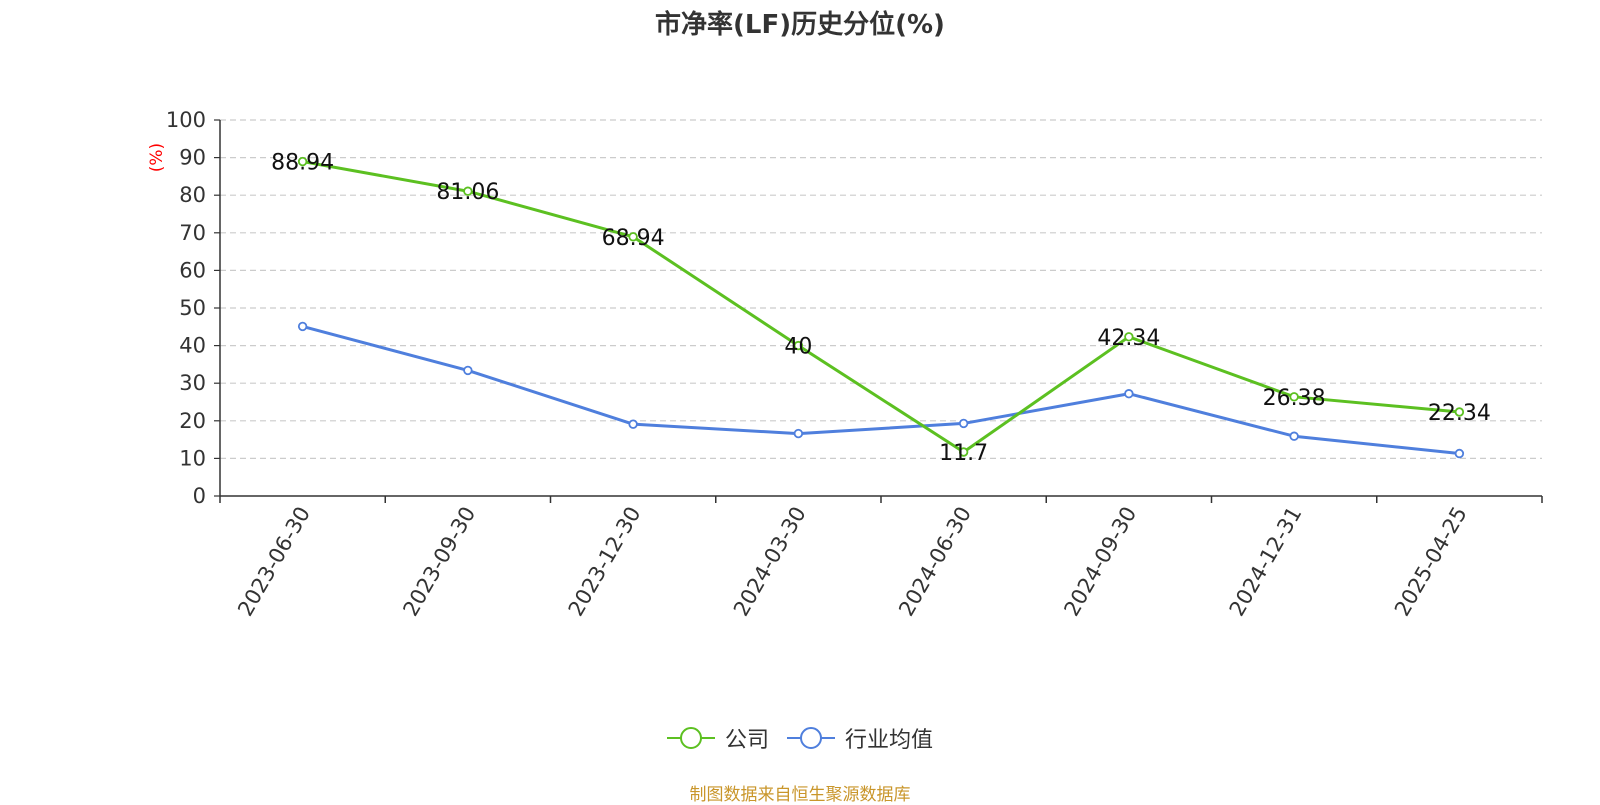 This screenshot has height=805, width=1600. I want to click on y-tick-label: 60, so click(192, 270).